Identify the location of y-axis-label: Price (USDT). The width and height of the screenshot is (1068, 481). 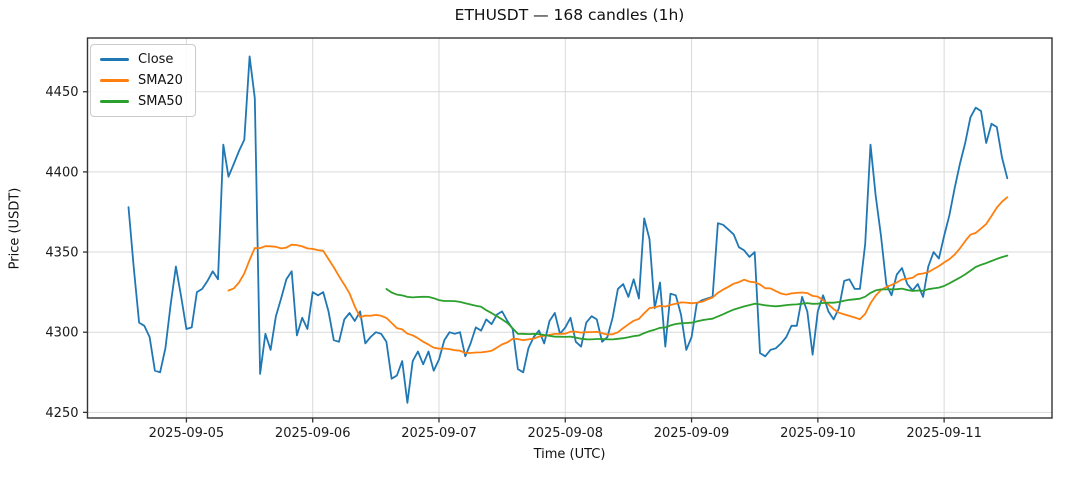
(15, 228).